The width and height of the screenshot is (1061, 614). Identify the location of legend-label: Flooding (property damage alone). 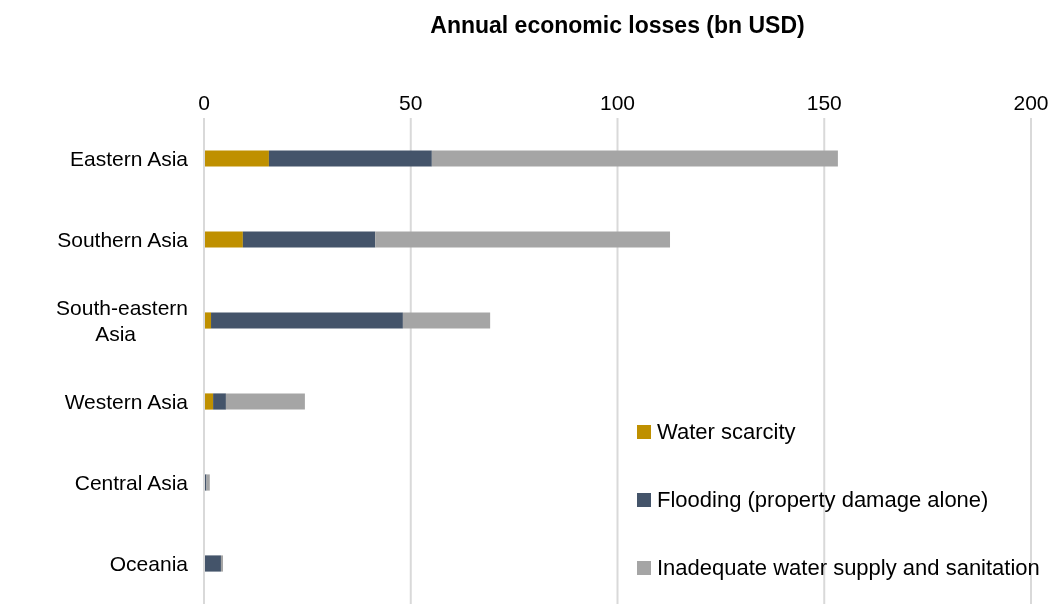
(823, 499).